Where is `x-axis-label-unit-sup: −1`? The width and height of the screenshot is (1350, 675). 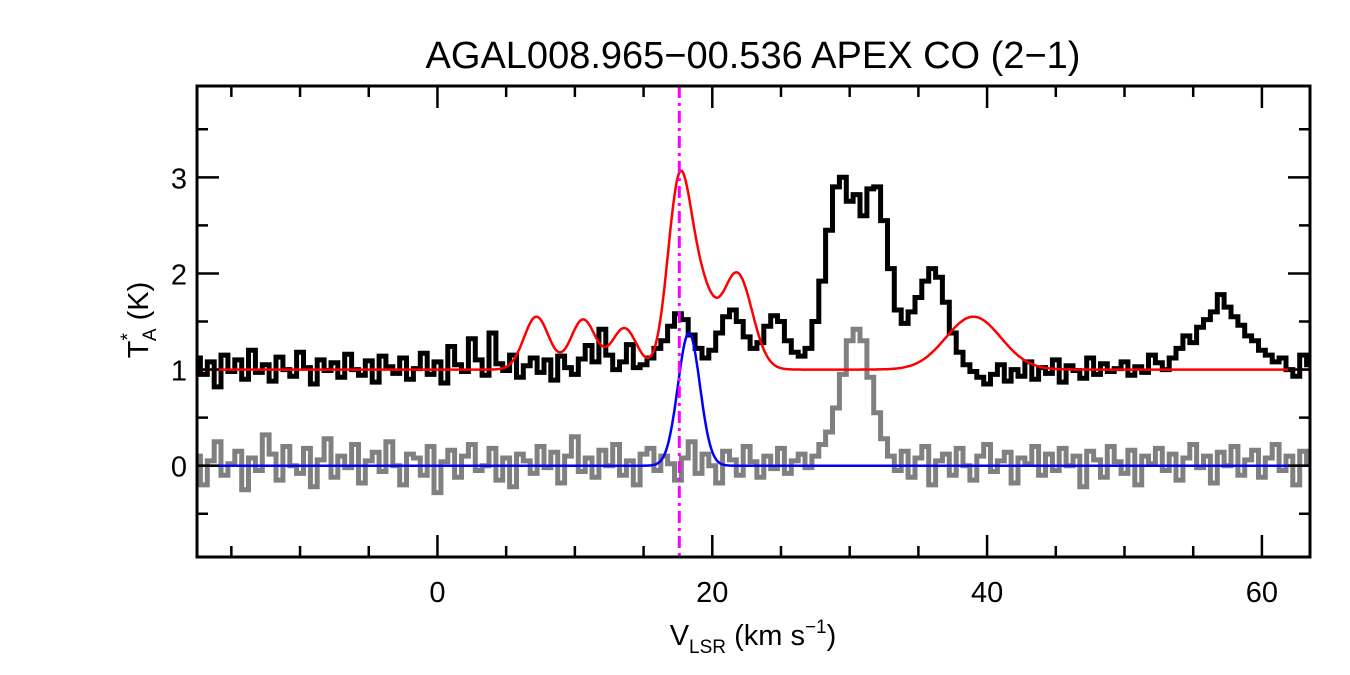 x-axis-label-unit-sup: −1 is located at coordinates (816, 627).